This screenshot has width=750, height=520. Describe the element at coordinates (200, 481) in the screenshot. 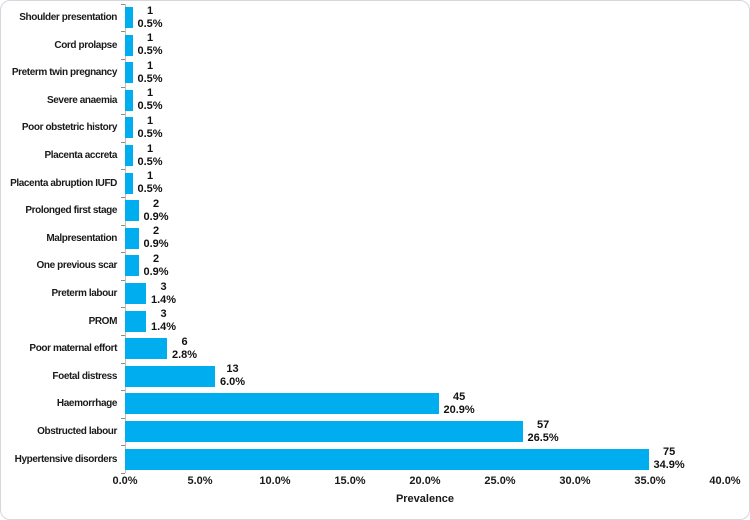

I see `x-tick-label: 5.0%` at that location.